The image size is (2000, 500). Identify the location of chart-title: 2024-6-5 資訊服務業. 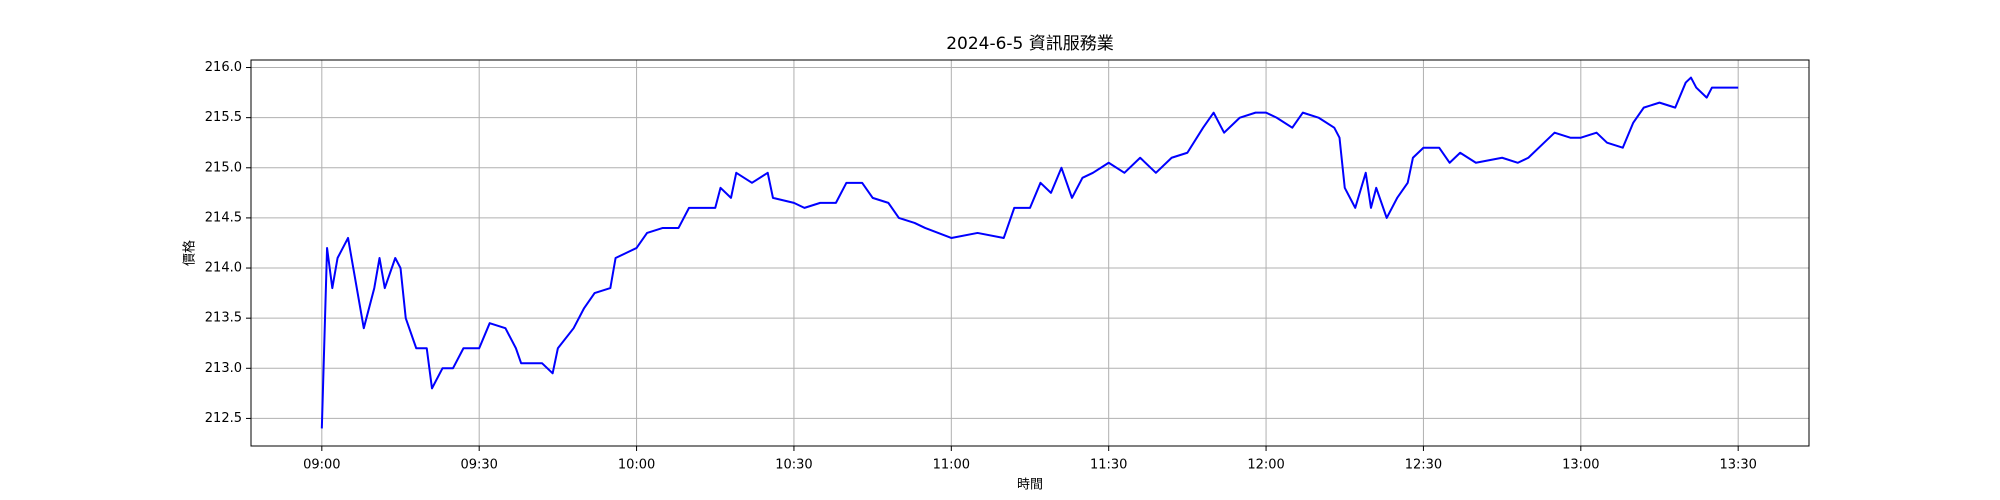
(1030, 44).